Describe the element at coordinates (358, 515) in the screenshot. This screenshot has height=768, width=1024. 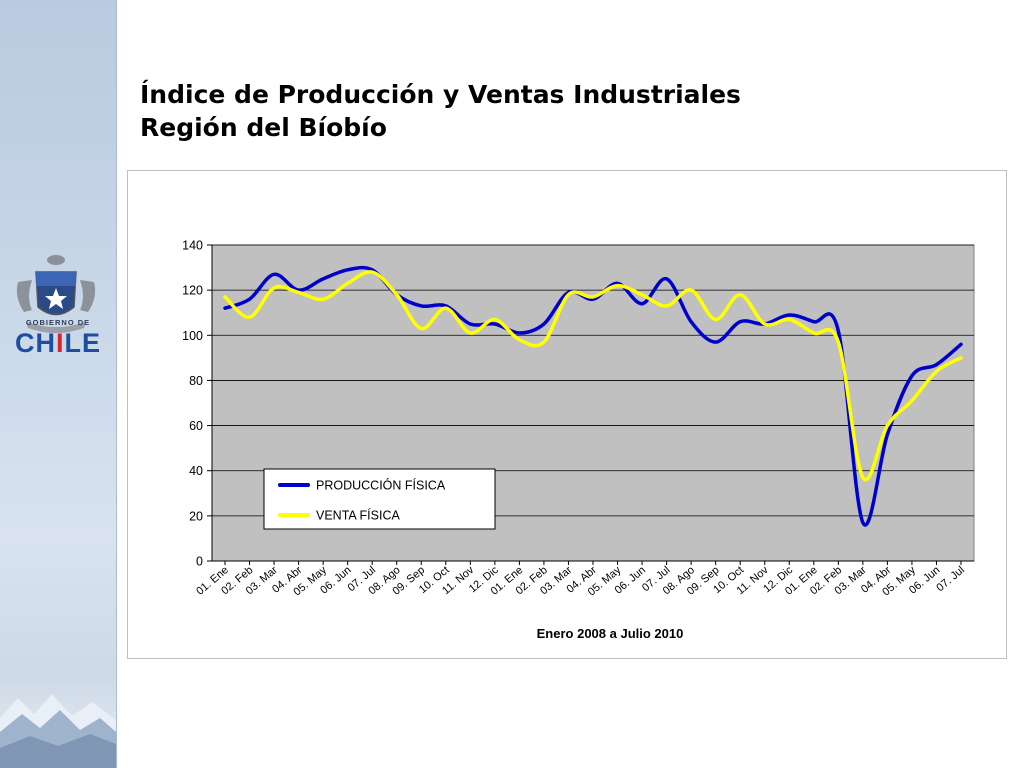
I see `legend-label: VENTA FÍSICA` at that location.